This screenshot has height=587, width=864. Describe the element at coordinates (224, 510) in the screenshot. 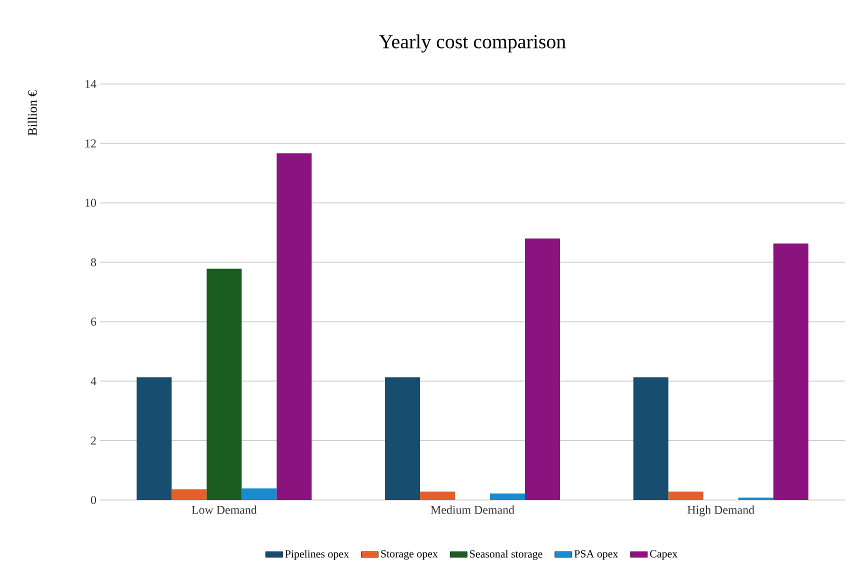

I see `x-tick-label: Low Demand` at that location.